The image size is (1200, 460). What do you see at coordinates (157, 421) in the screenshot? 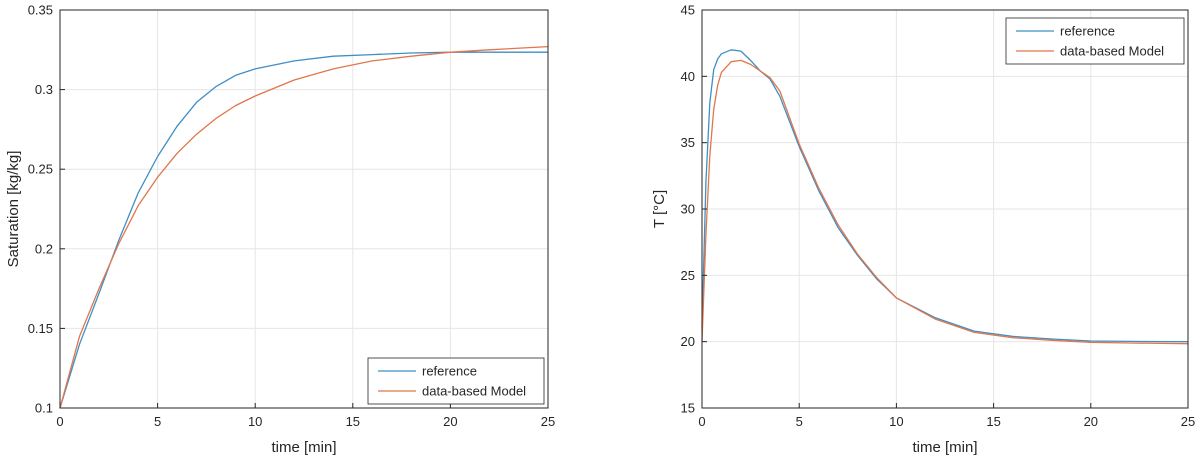
I see `chart1-xtick-label-1: 5` at bounding box center [157, 421].